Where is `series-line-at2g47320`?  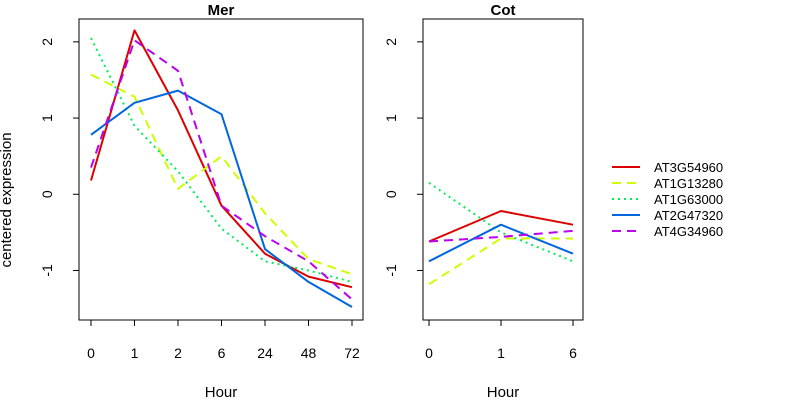 series-line-at2g47320 is located at coordinates (501, 243).